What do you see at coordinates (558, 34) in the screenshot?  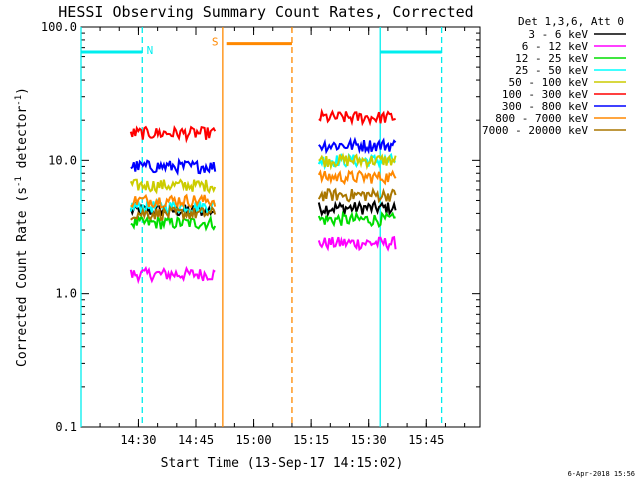 I see `legend-label: 3 - 6 keV` at bounding box center [558, 34].